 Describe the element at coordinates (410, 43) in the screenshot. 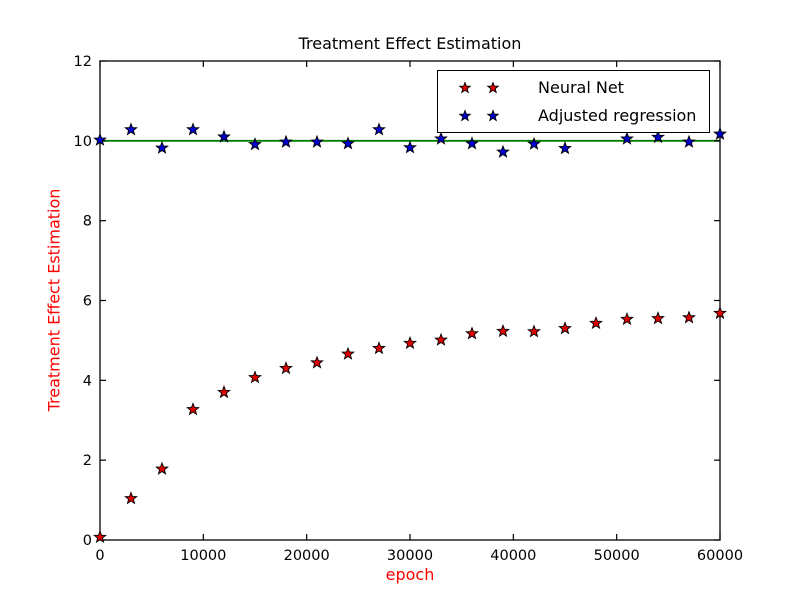

I see `chart-title: Treatment Effect Estimation` at that location.